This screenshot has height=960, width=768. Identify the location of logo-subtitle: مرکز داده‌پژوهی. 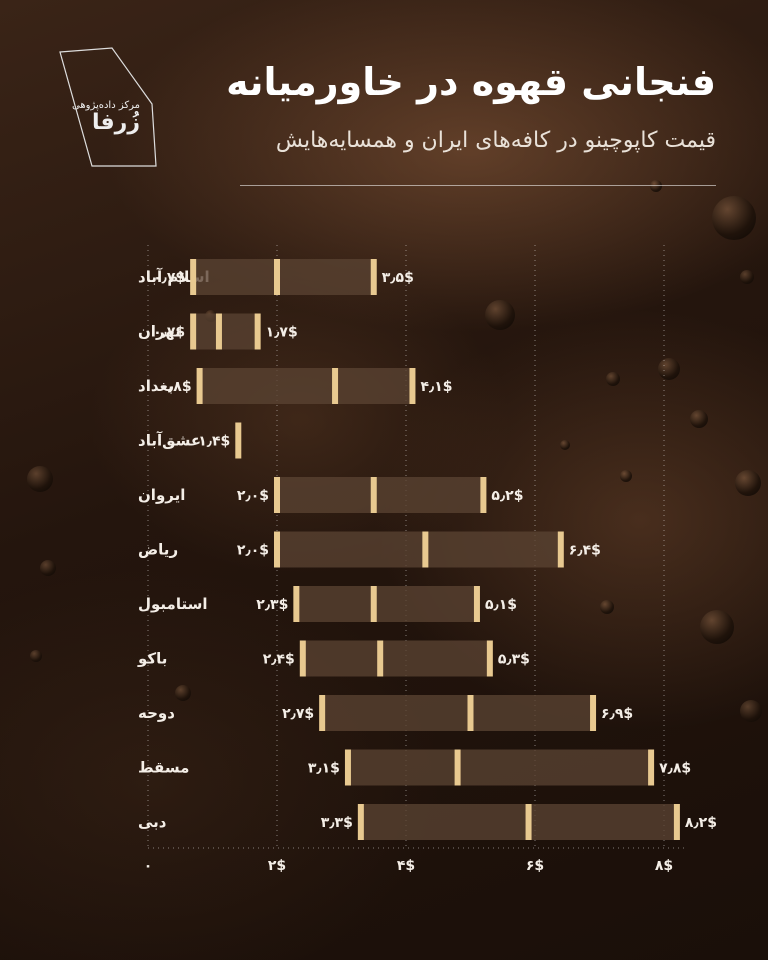
(106, 105).